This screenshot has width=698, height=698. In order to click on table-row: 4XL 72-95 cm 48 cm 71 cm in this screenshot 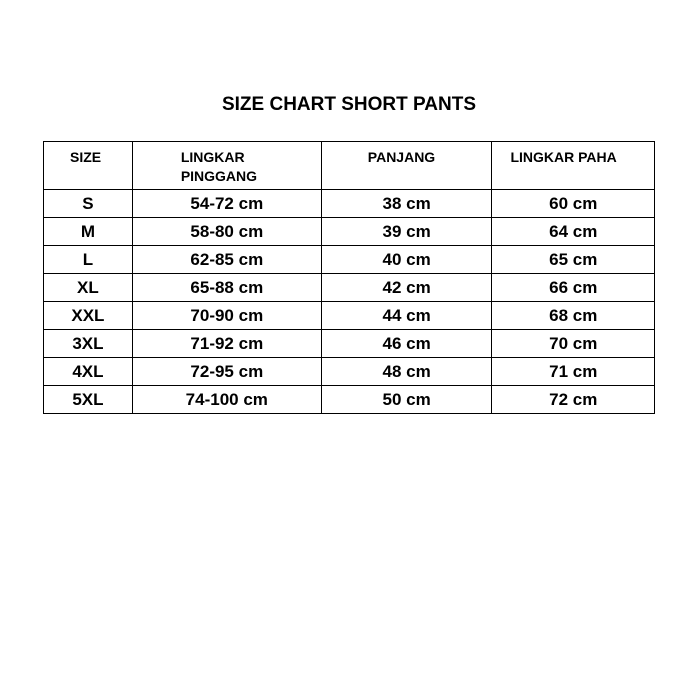, I will do `click(349, 371)`.